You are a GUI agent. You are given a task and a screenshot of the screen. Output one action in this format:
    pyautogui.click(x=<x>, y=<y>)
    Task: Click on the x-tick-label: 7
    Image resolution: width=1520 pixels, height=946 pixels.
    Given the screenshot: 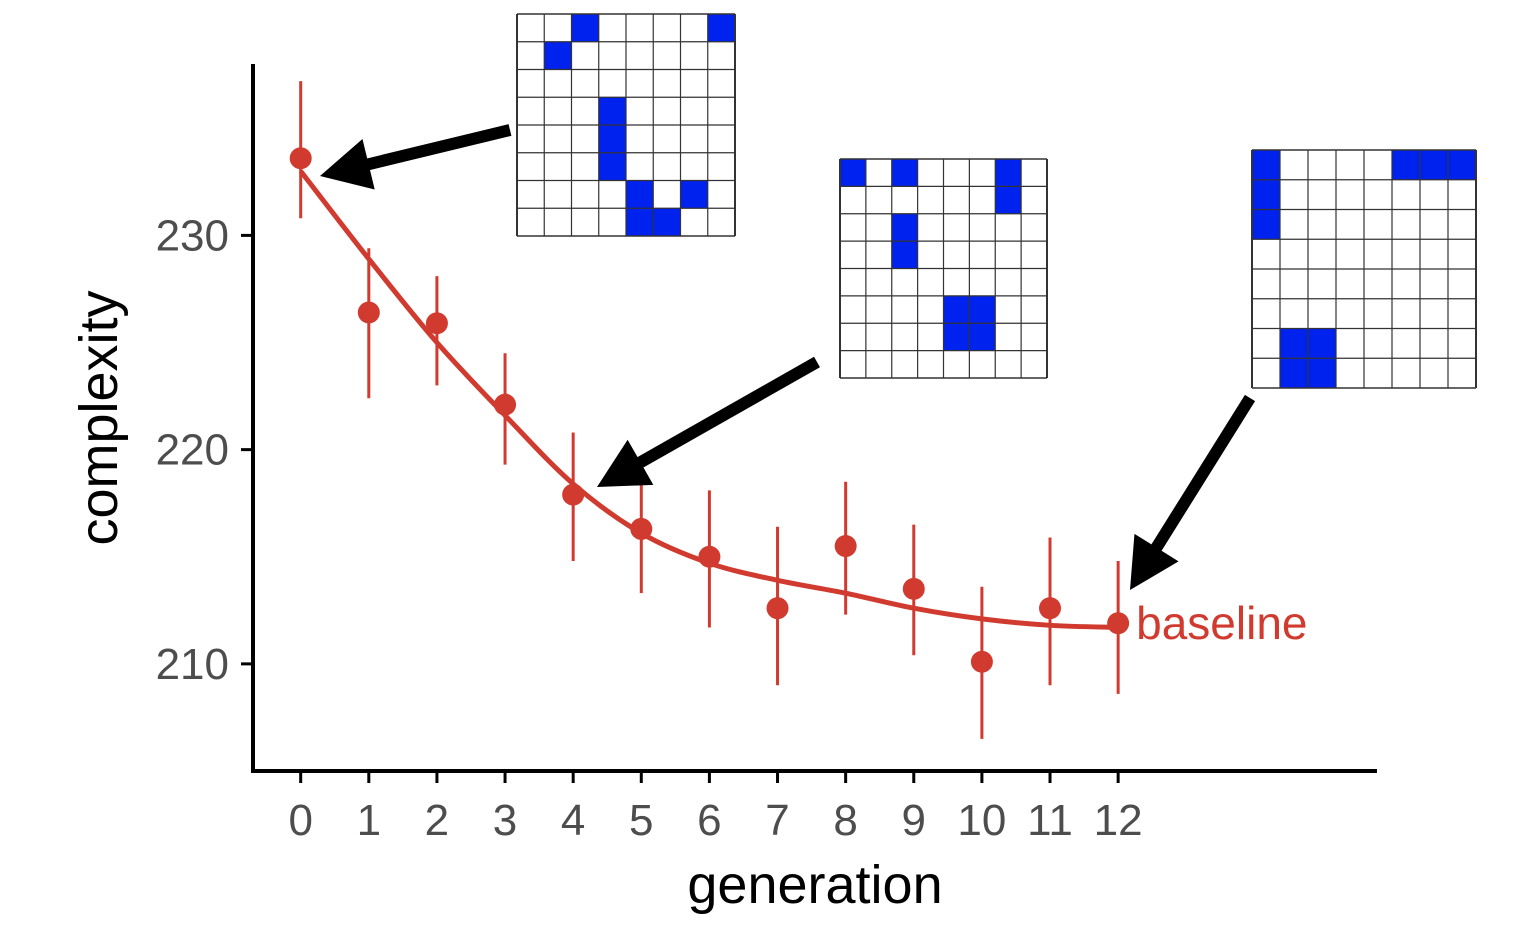 What is the action you would take?
    pyautogui.click(x=777, y=820)
    